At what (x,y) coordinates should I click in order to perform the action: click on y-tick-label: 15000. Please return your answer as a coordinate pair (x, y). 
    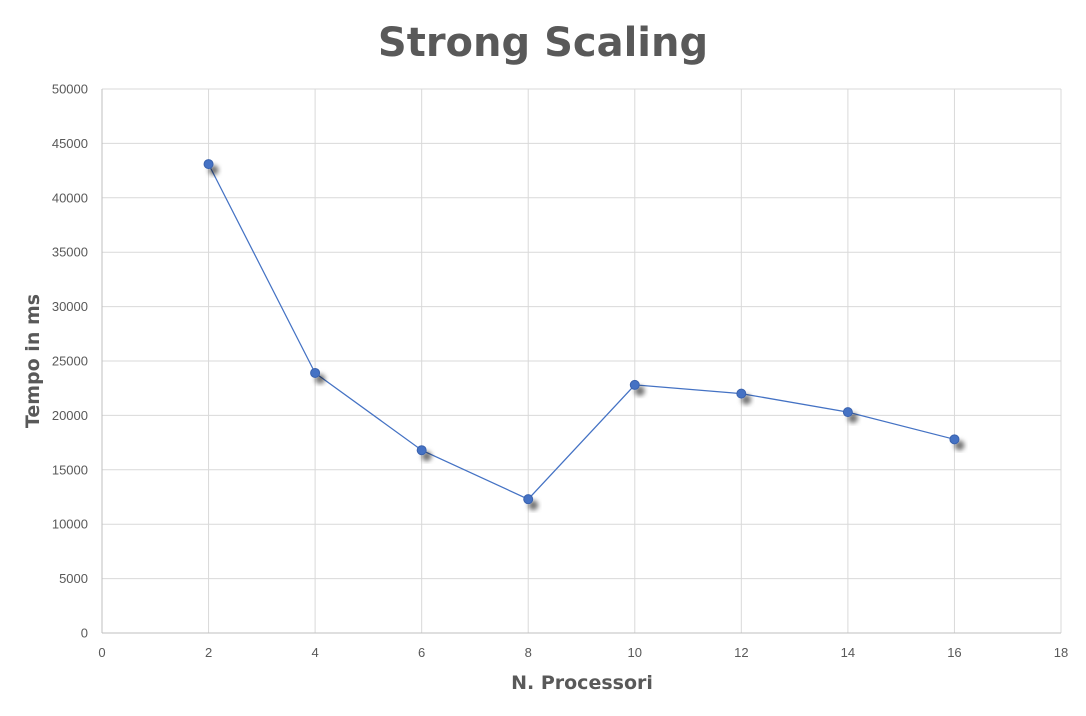
    Looking at the image, I should click on (70, 469).